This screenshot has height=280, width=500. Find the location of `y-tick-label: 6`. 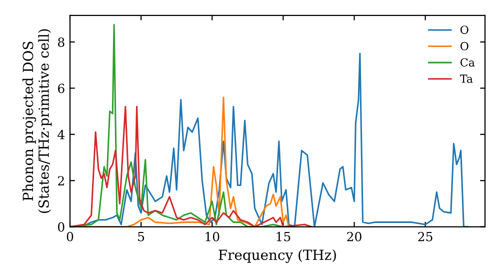

y-tick-label: 6 is located at coordinates (61, 89).